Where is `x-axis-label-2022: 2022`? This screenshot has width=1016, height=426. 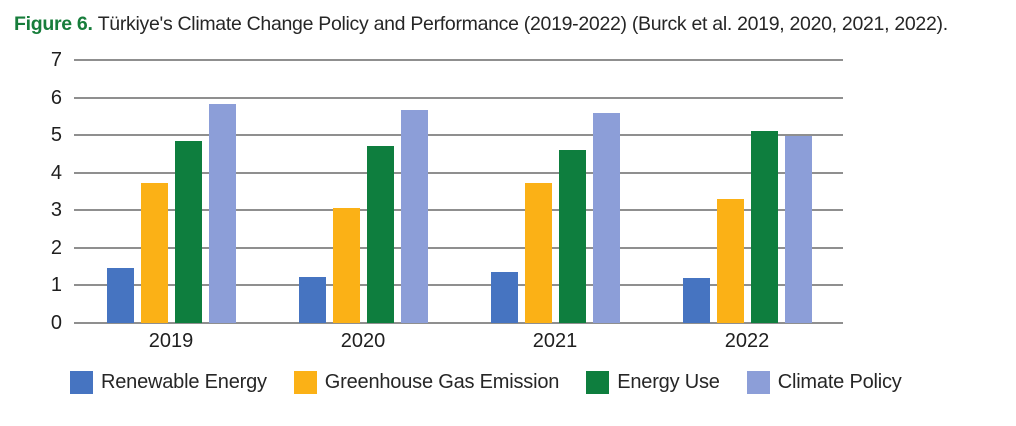
x-axis-label-2022: 2022 is located at coordinates (747, 341).